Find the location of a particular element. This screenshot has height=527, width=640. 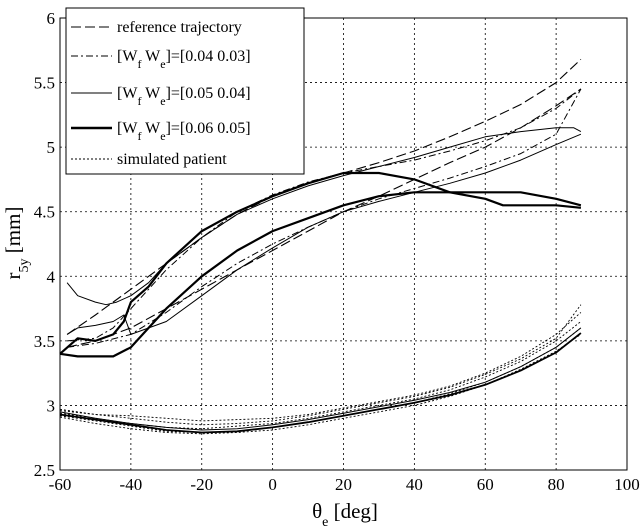

legend-label-reference: reference trajectory is located at coordinates (179, 27).